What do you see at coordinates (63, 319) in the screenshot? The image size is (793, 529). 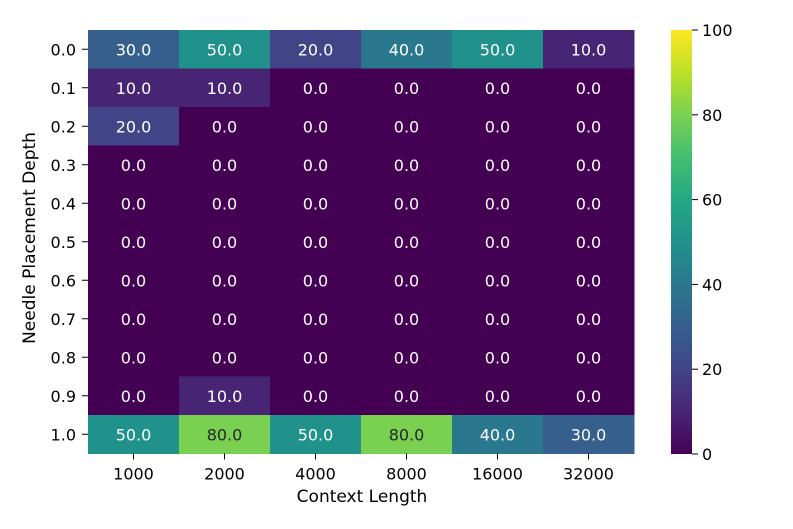 I see `y-tick-label: 0.7` at bounding box center [63, 319].